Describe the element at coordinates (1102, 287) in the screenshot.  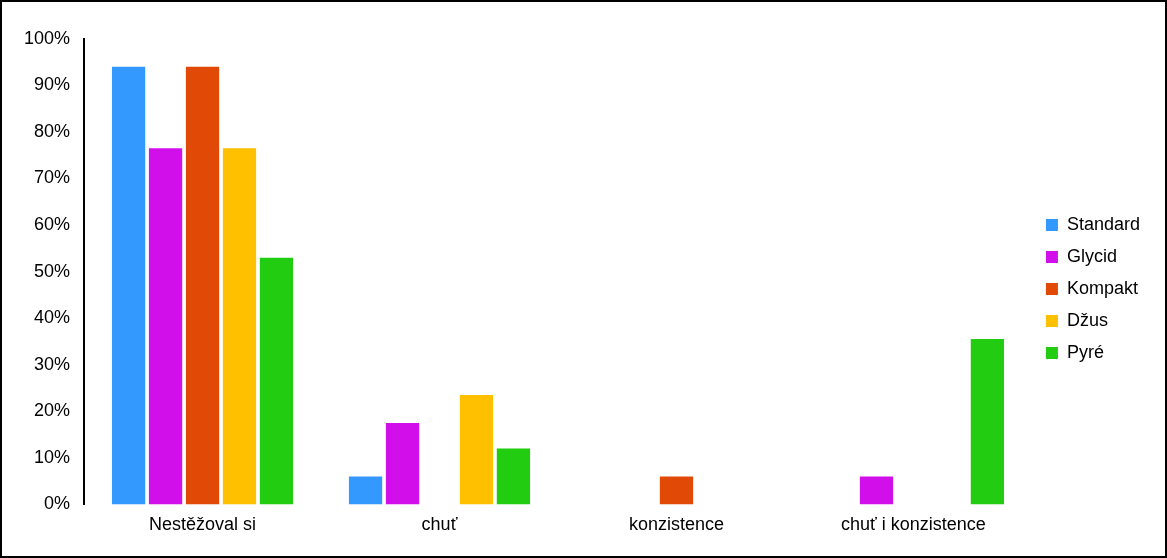
I see `legend-label: Kompakt` at that location.